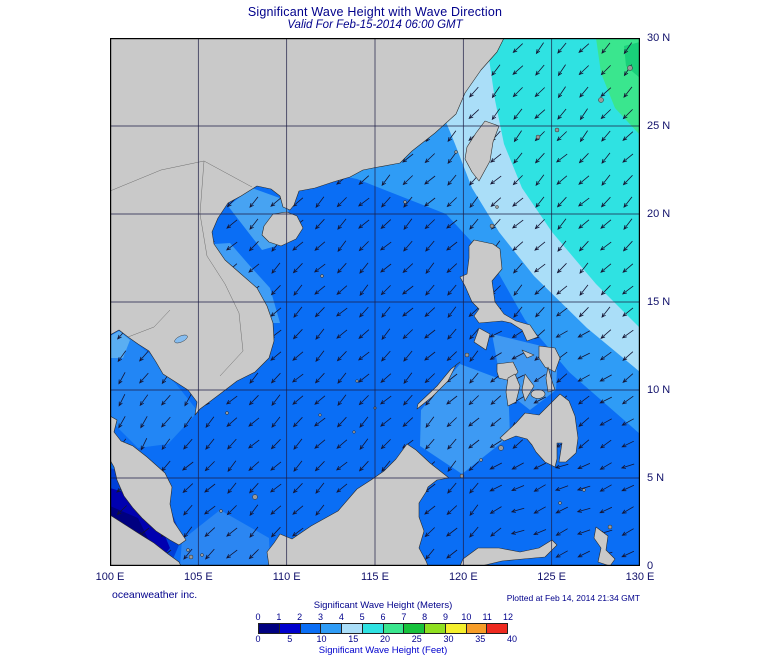  What do you see at coordinates (463, 577) in the screenshot?
I see `lon-label: 120 E` at bounding box center [463, 577].